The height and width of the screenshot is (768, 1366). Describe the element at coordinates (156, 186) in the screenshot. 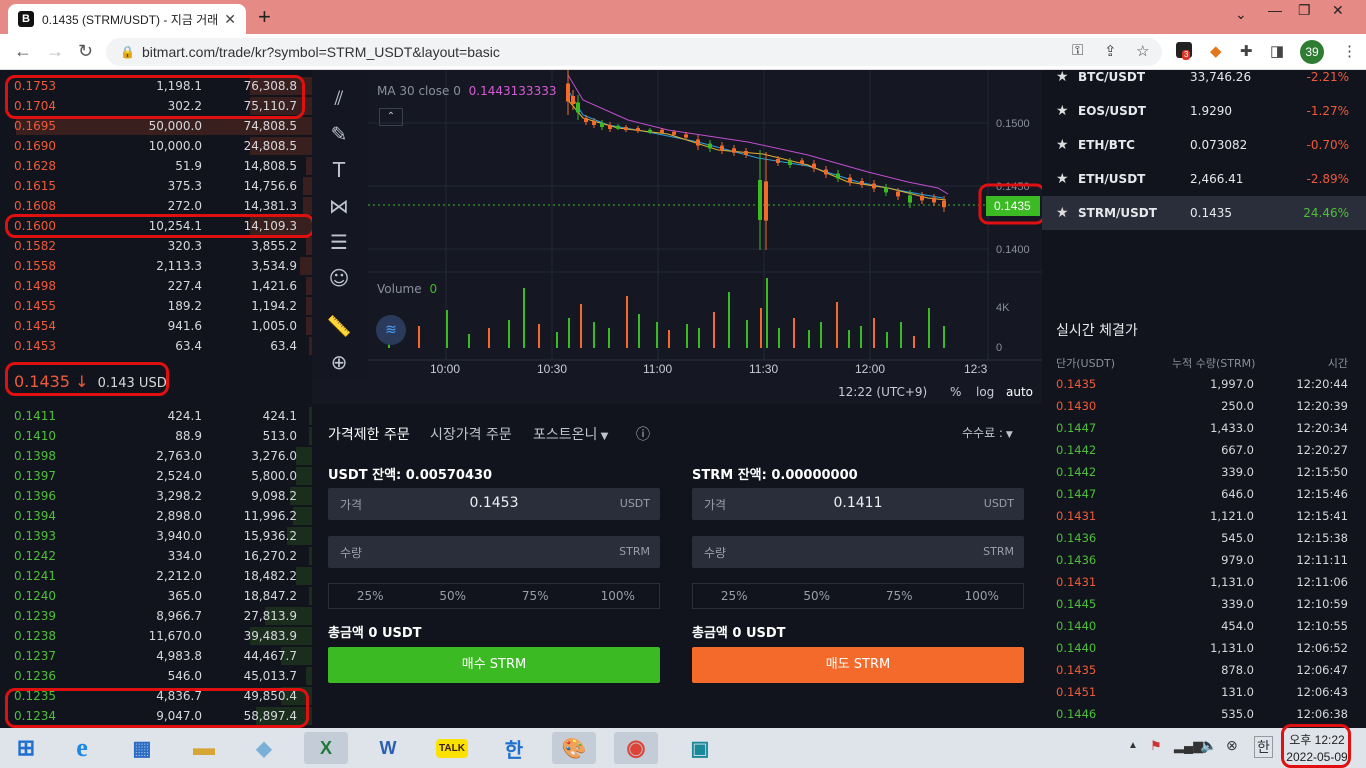

I see `ask-row: 0.1615 375.3 14,756.6` at that location.